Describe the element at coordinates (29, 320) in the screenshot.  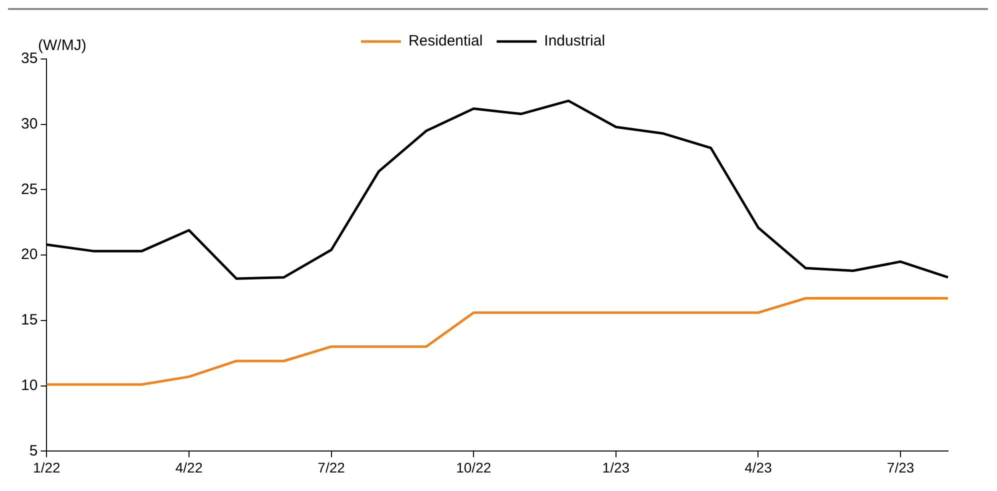
I see `y-tick-label: 15` at that location.